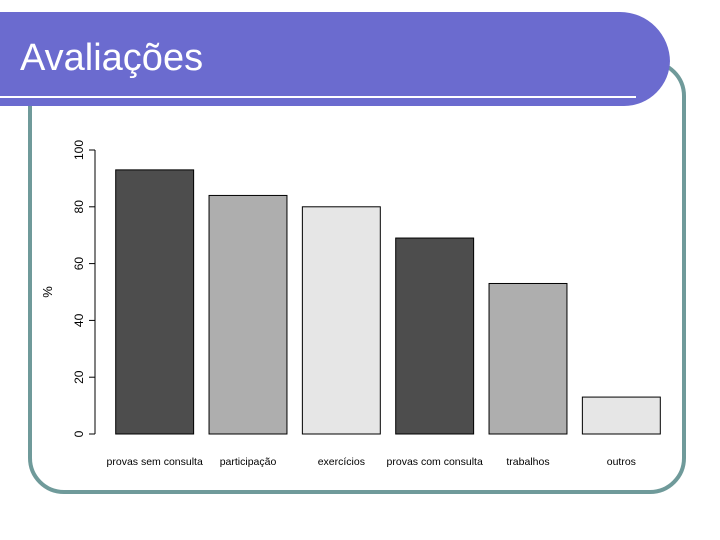 The width and height of the screenshot is (720, 540). What do you see at coordinates (621, 462) in the screenshot?
I see `x-tick-label: outros` at bounding box center [621, 462].